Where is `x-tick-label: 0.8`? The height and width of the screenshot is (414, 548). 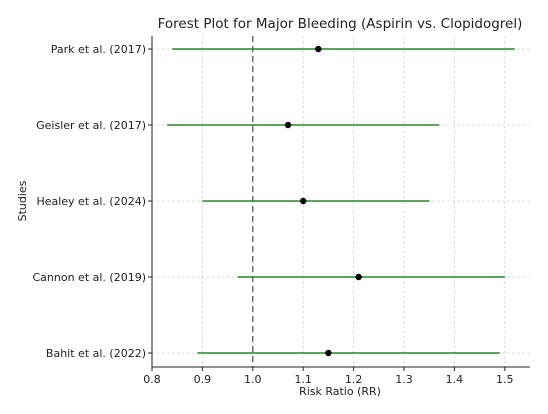 x-tick-label: 0.8 is located at coordinates (152, 379).